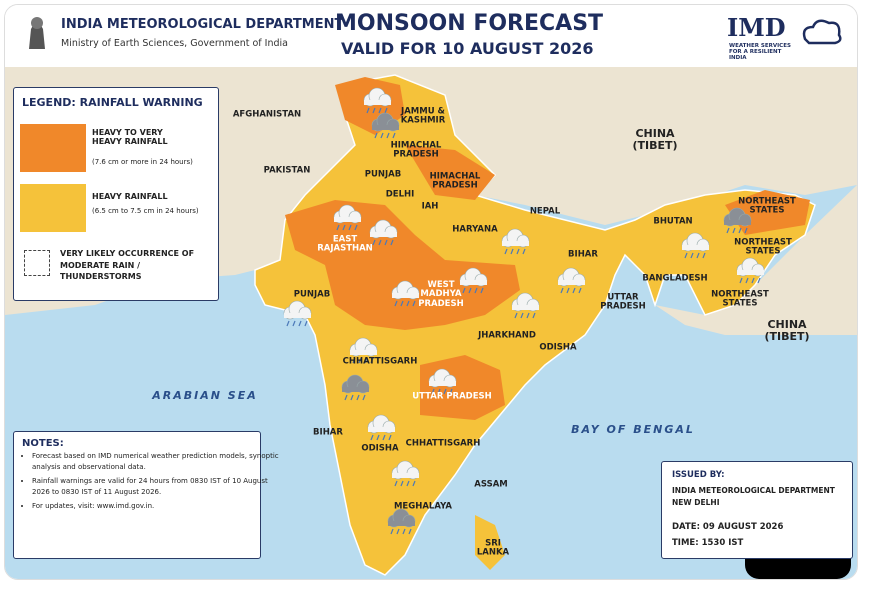  I want to click on note: For updates, visit: www.imd.gov.in., so click(156, 506).